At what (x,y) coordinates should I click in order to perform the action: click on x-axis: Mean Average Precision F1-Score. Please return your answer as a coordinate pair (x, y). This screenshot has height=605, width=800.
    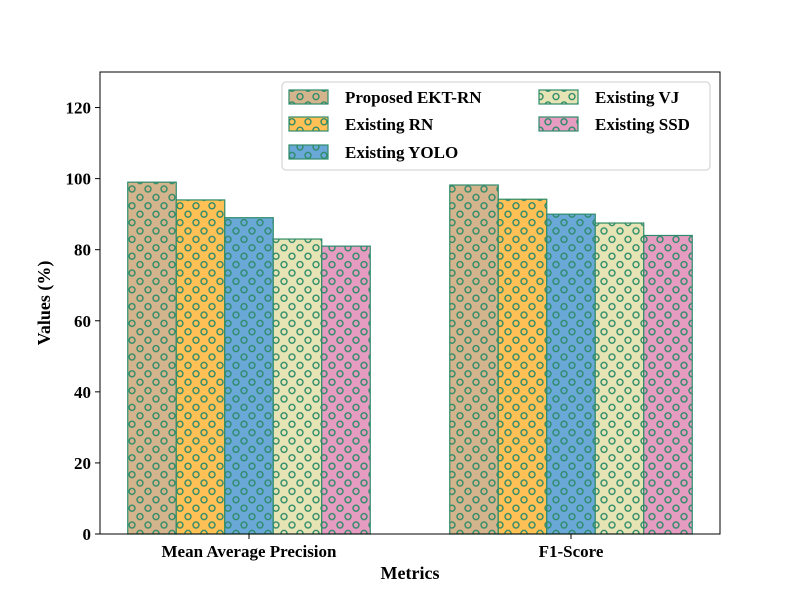
    Looking at the image, I should click on (383, 547).